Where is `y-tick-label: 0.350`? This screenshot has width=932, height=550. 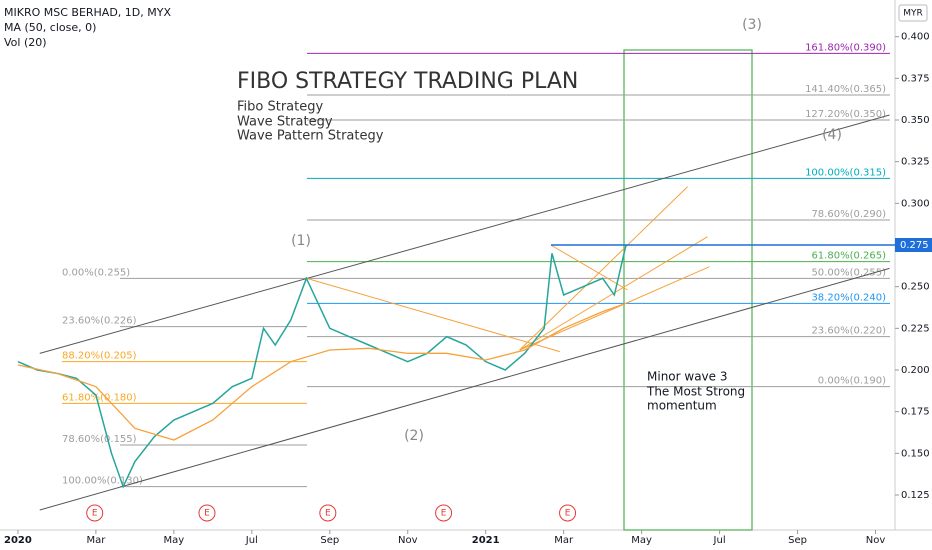 y-tick-label: 0.350 is located at coordinates (915, 120).